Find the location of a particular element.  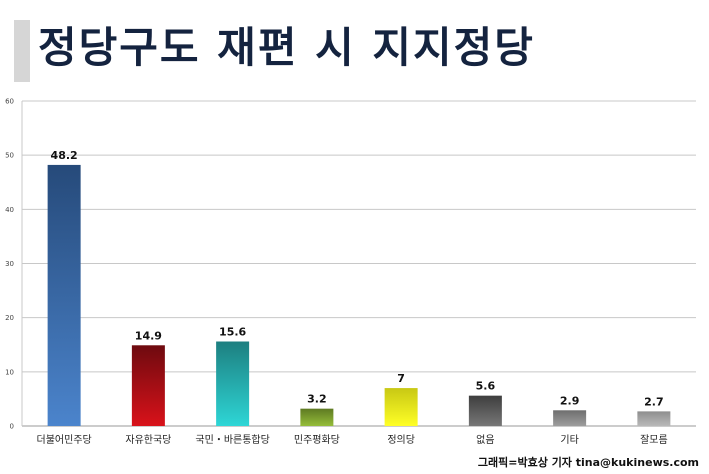

x-tick-label: 더불어민주당 is located at coordinates (64, 440).